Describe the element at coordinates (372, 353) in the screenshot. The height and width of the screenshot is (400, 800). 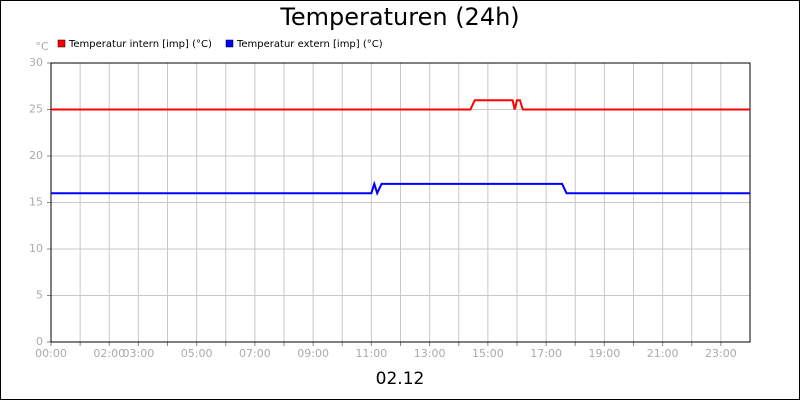
I see `x-tick-label: 11:00` at that location.